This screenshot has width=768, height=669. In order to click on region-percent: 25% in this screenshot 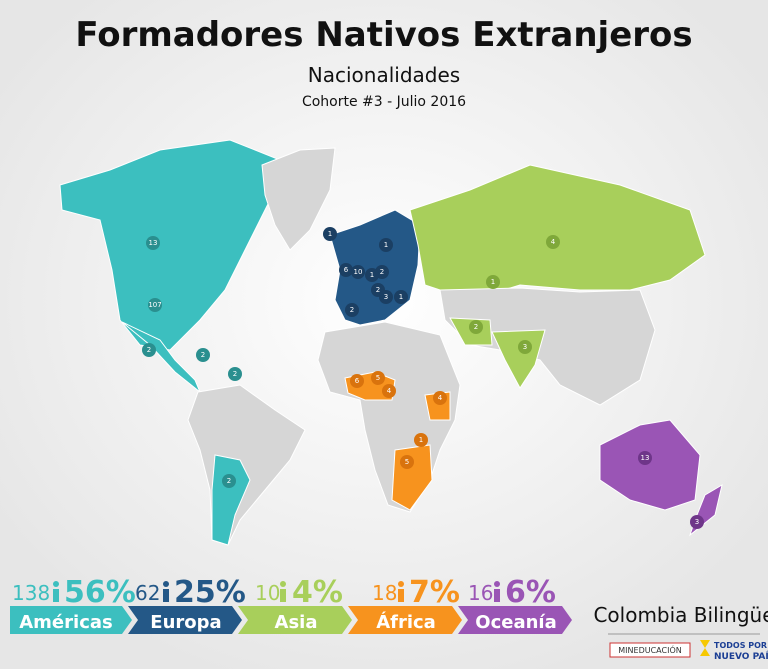, I will do `click(210, 592)`.